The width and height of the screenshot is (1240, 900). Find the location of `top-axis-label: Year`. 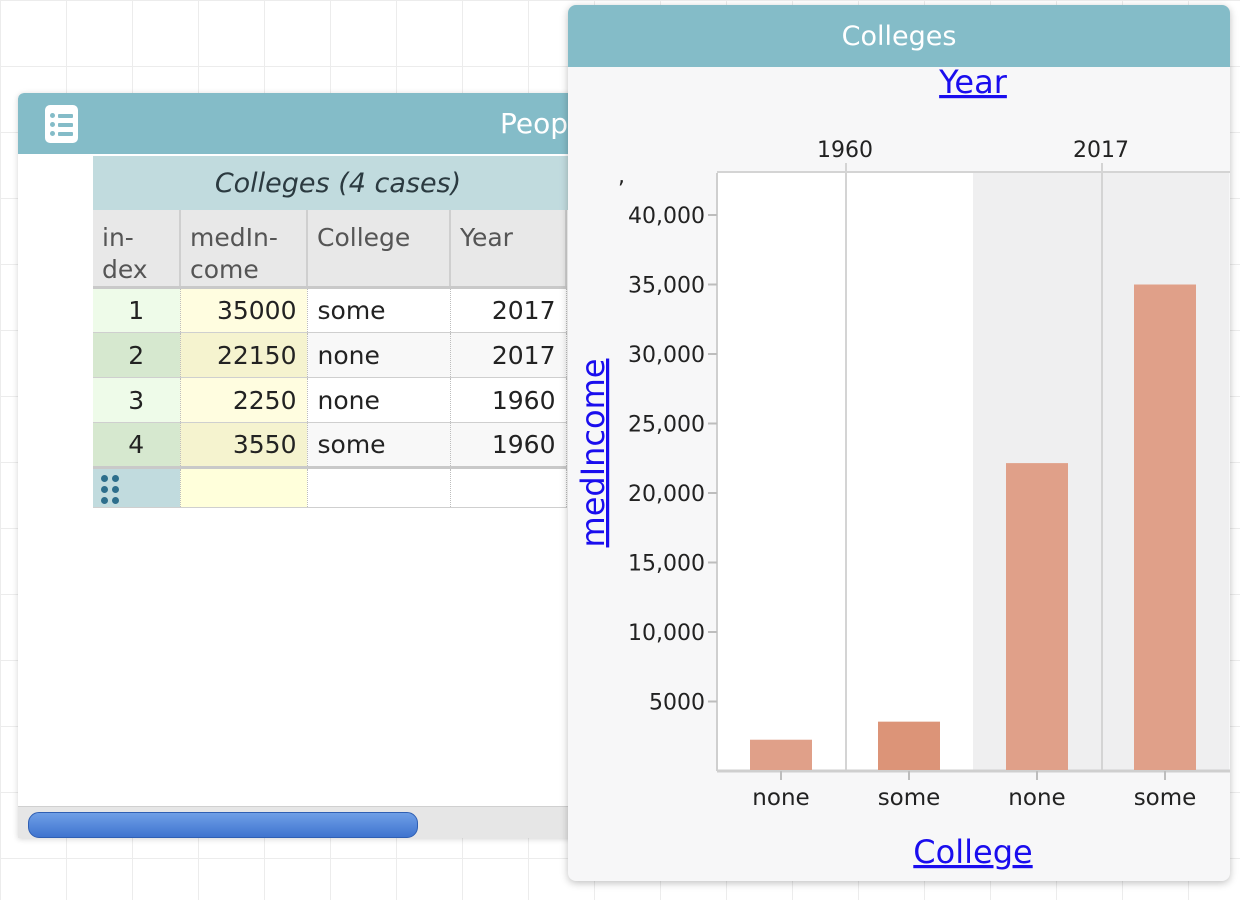

top-axis-label: Year is located at coordinates (973, 82).